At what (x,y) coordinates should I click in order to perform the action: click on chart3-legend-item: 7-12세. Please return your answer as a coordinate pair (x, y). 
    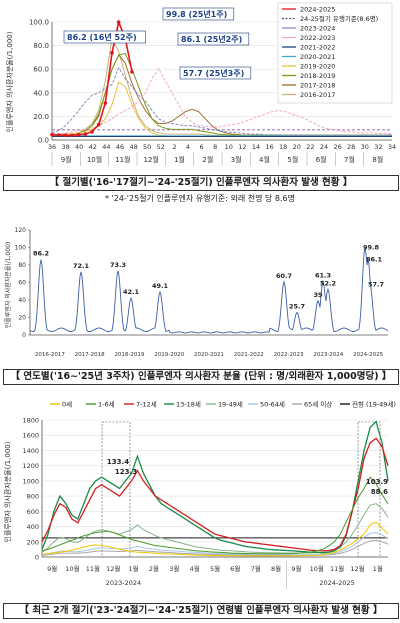
    Looking at the image, I should click on (146, 404).